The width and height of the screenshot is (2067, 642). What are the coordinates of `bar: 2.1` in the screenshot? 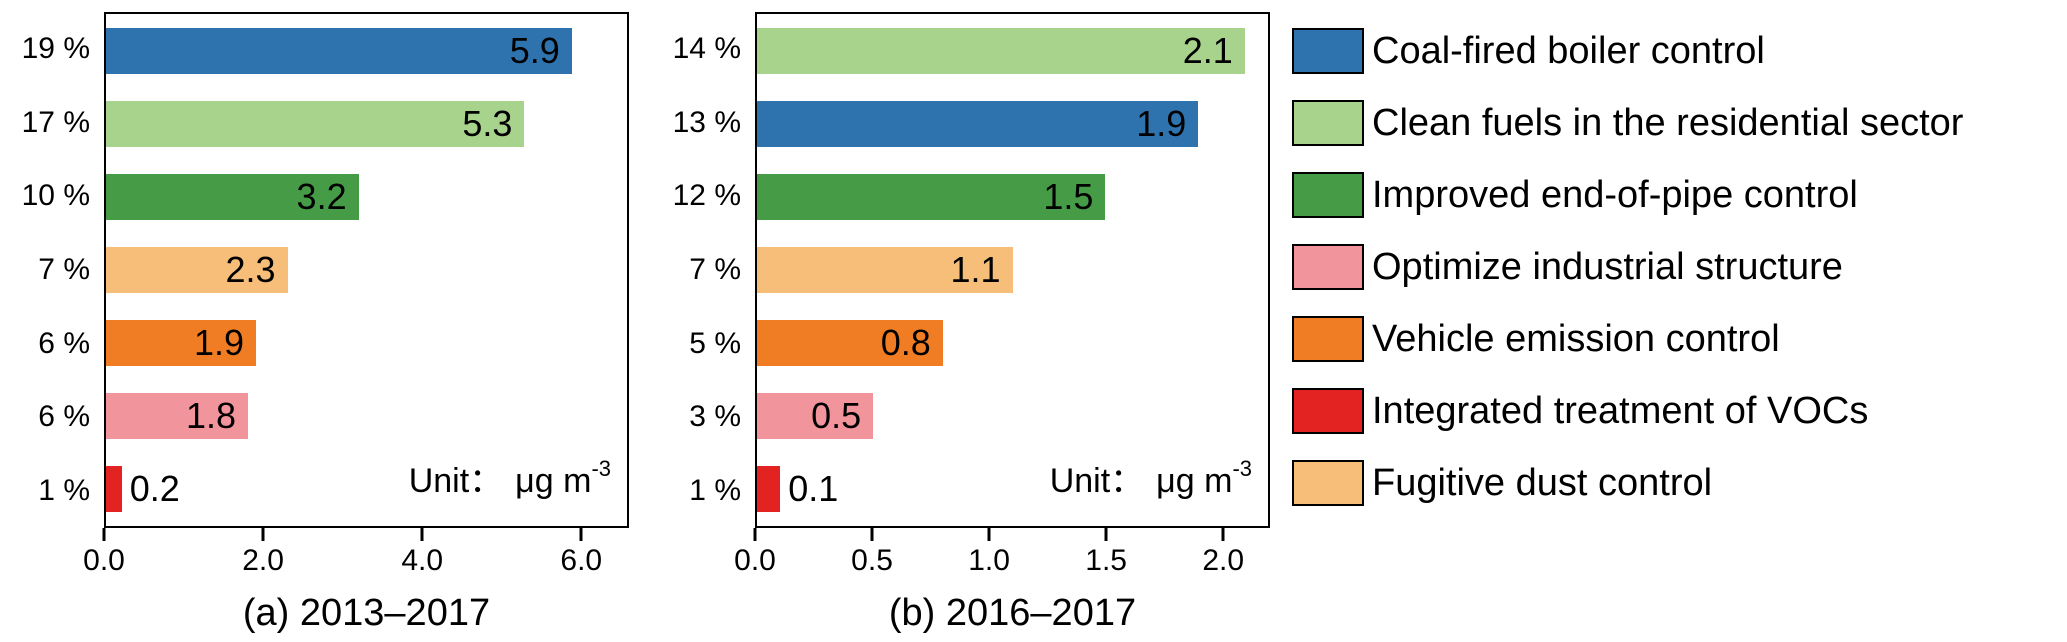 It's located at (1001, 50).